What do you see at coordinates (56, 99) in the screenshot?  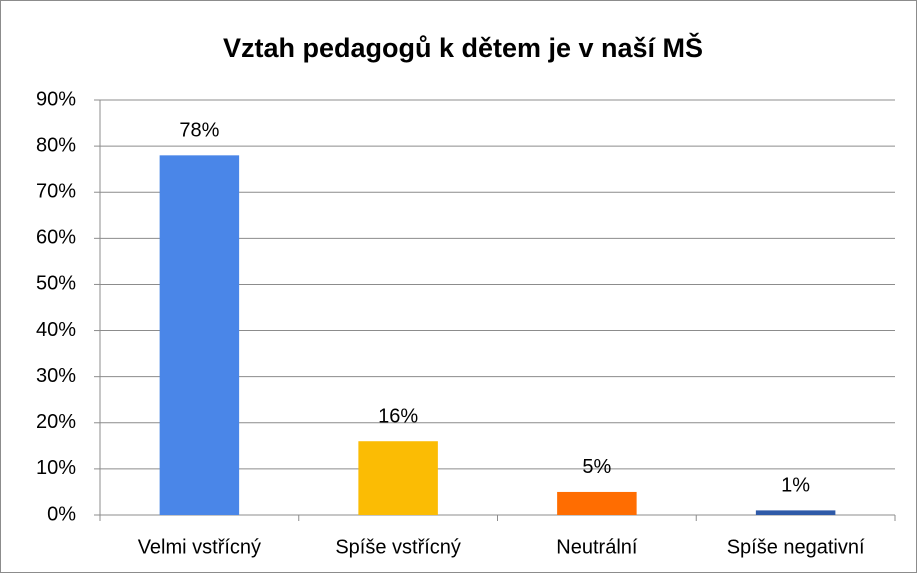 I see `y-tick-label: 90%` at bounding box center [56, 99].